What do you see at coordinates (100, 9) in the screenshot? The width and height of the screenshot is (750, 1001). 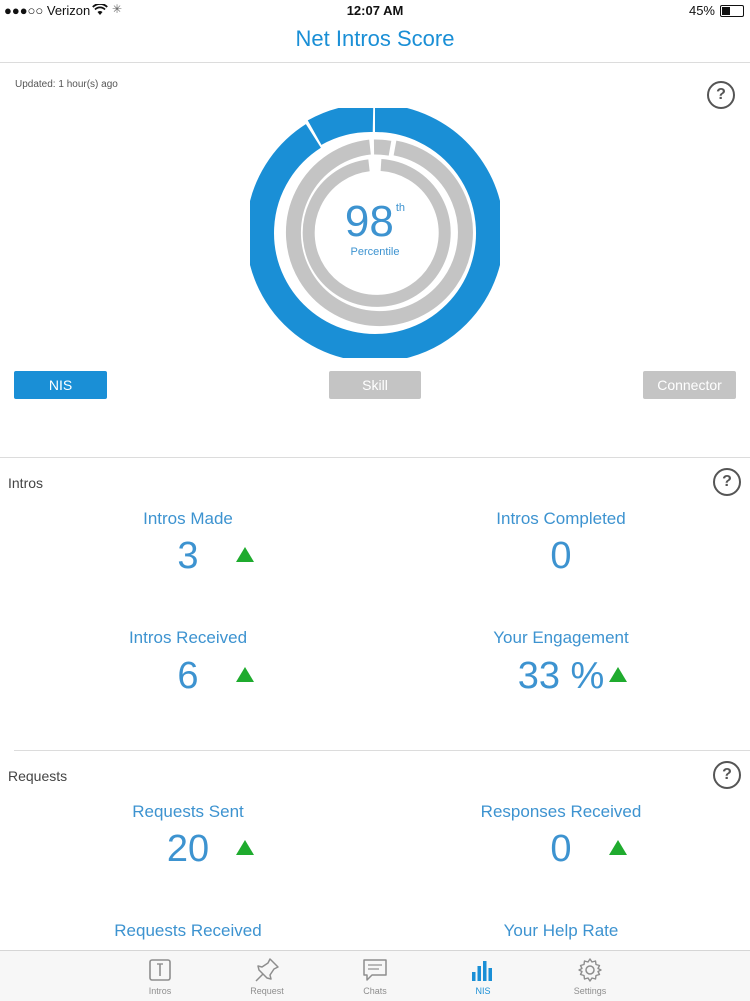 I see `wifi-icon` at bounding box center [100, 9].